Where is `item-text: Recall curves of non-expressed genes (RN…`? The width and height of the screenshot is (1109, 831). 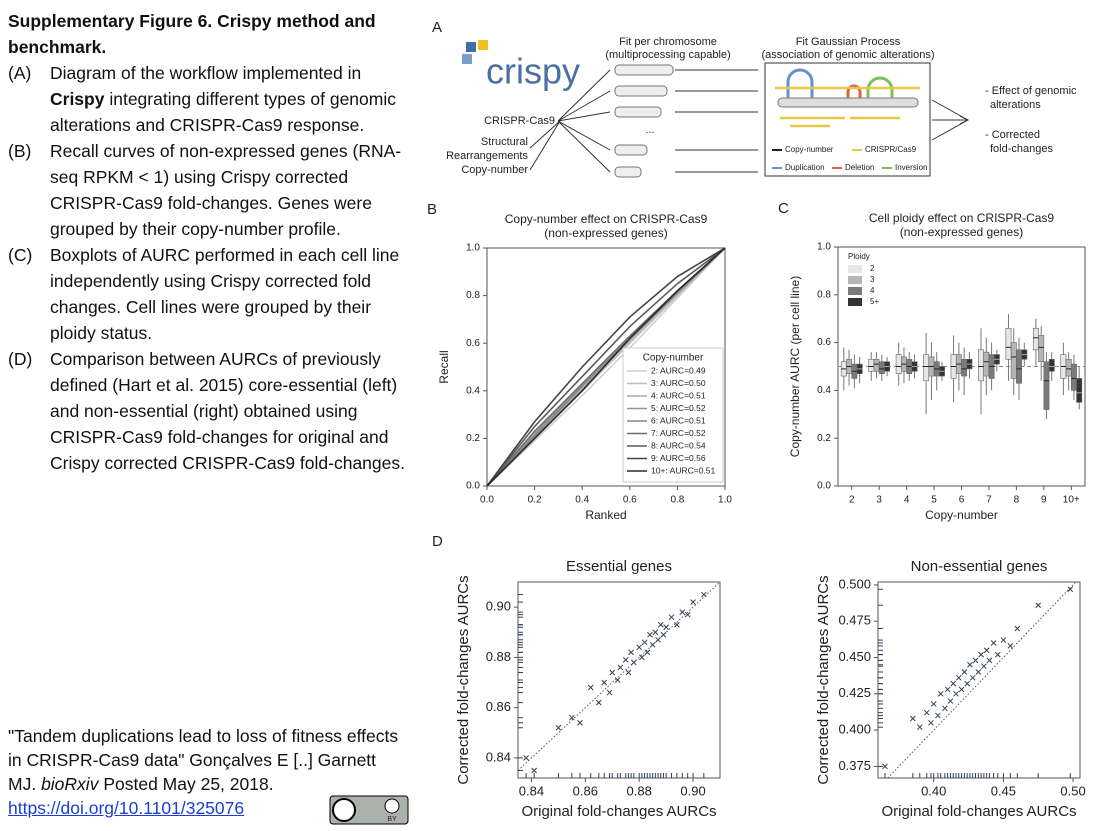 item-text: Recall curves of non-expressed genes (RN… is located at coordinates (226, 190).